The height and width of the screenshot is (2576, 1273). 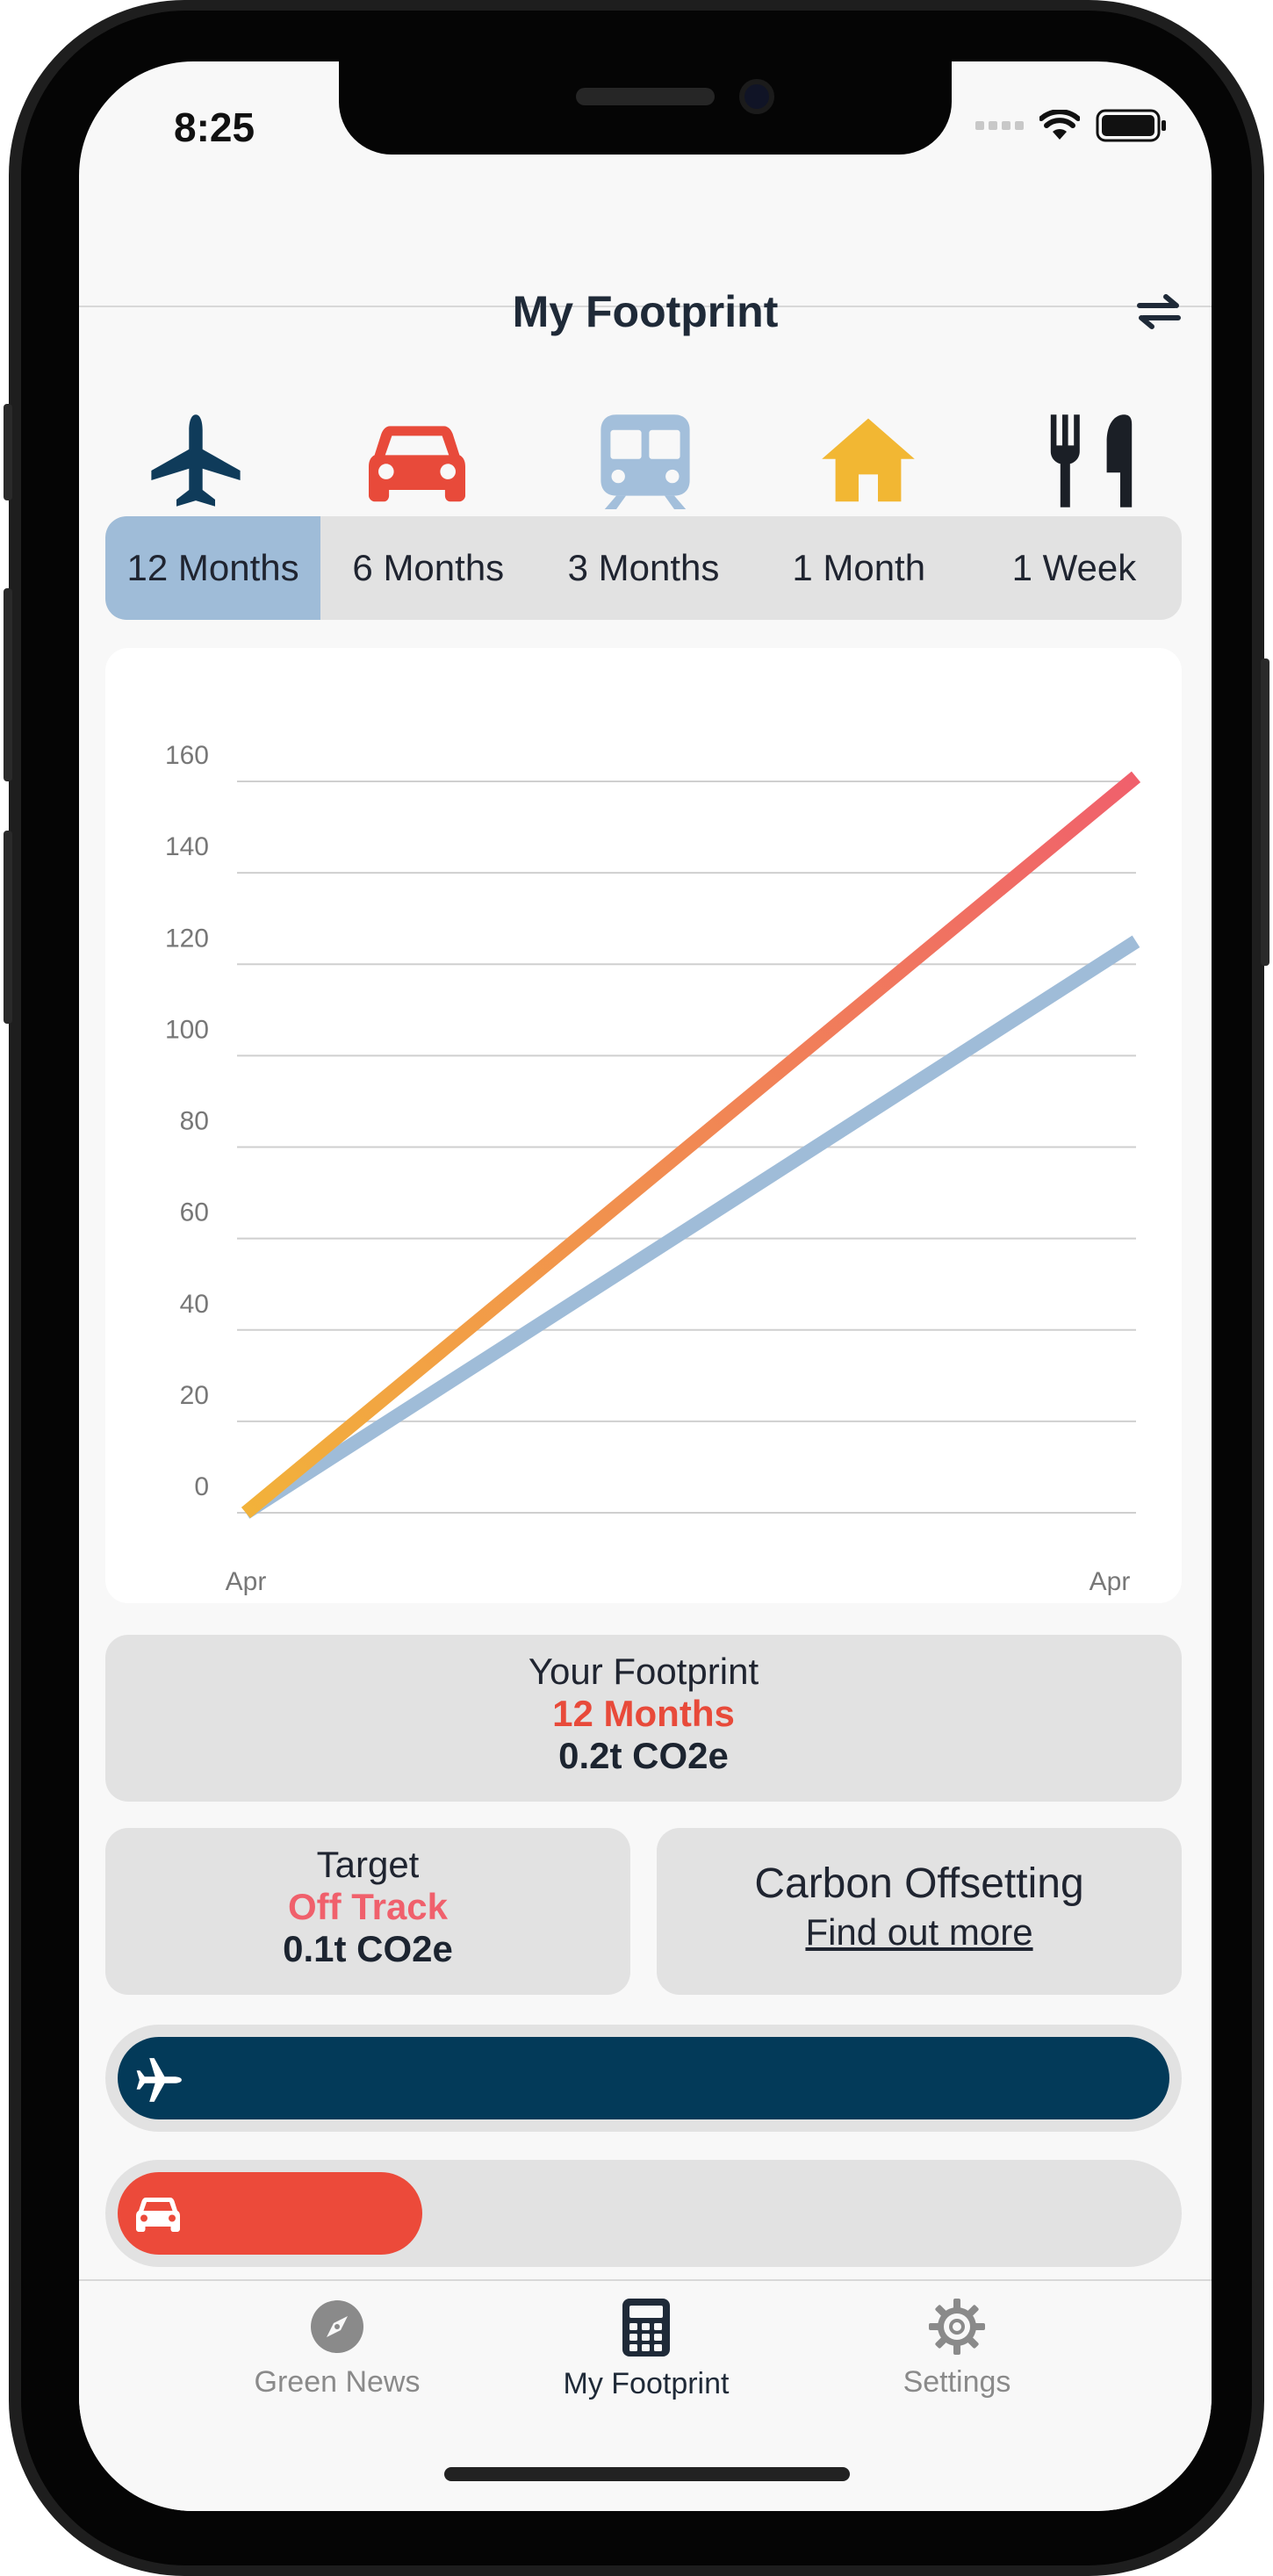 I want to click on target-status: Off Track, so click(x=368, y=1906).